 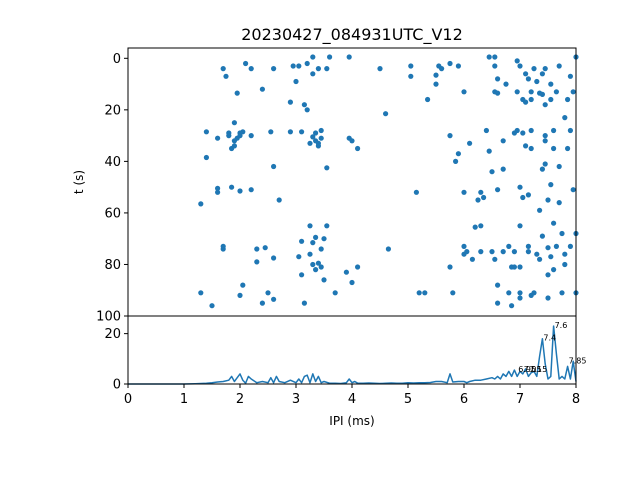 What do you see at coordinates (352, 35) in the screenshot?
I see `chart-title: 20230427_084931UTC_V12` at bounding box center [352, 35].